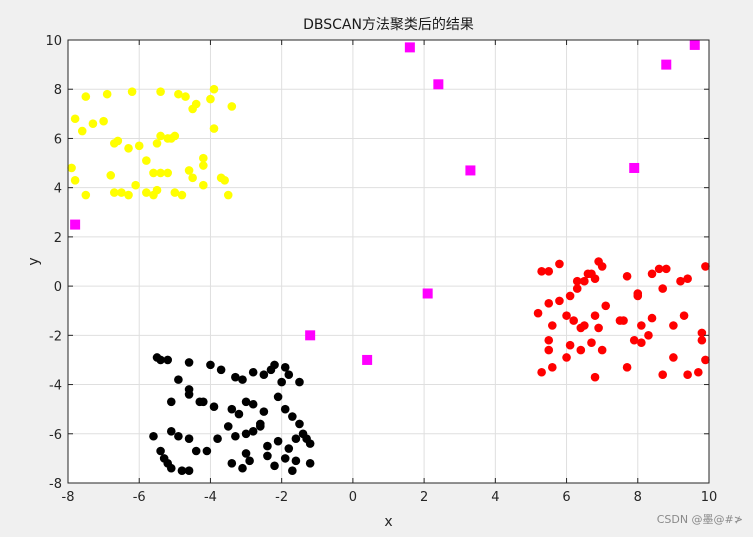 The width and height of the screenshot is (753, 537). What do you see at coordinates (55, 484) in the screenshot?
I see `y-tick-label: -8` at bounding box center [55, 484].